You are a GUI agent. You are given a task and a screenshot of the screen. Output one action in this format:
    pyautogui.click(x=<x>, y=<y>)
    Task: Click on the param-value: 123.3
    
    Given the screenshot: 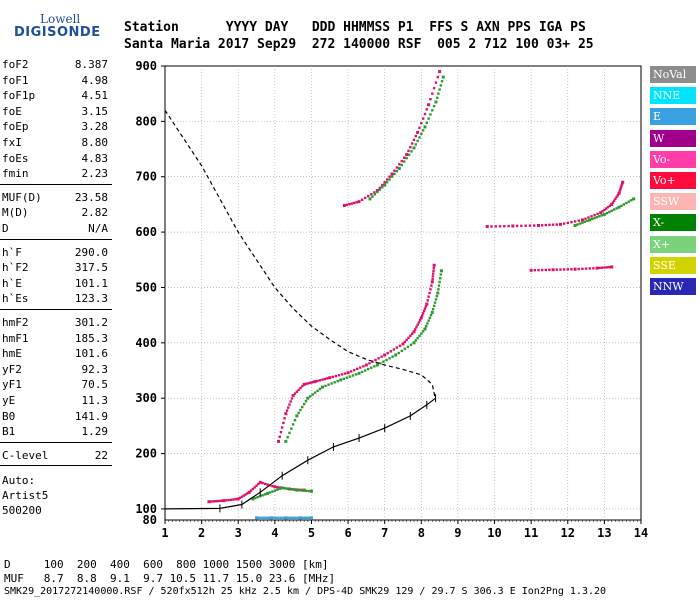 What is the action you would take?
    pyautogui.click(x=91, y=299)
    